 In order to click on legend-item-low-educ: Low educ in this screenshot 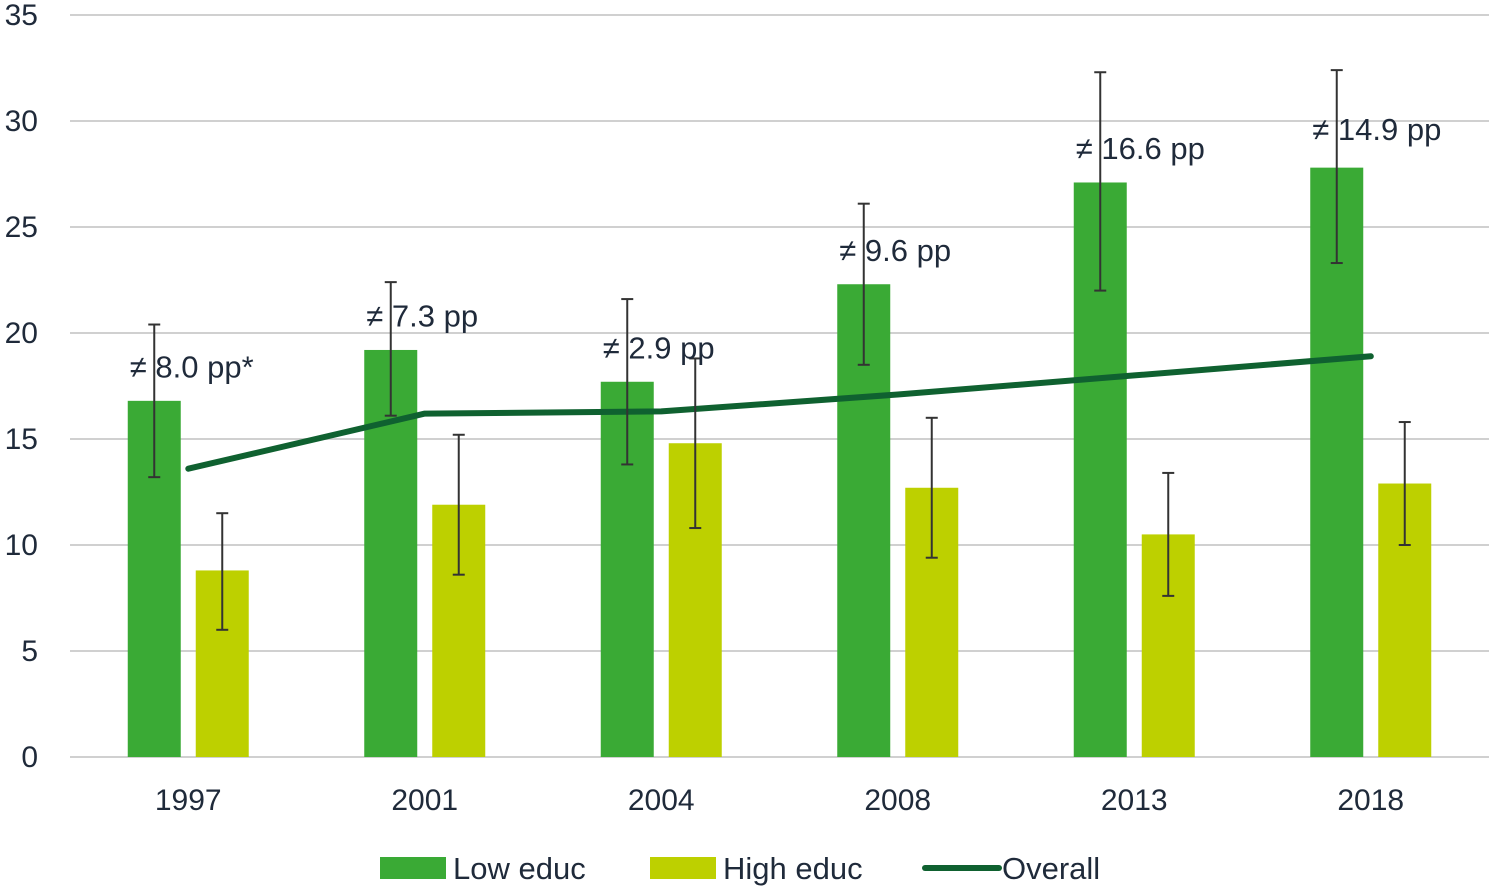, I will do `click(483, 868)`.